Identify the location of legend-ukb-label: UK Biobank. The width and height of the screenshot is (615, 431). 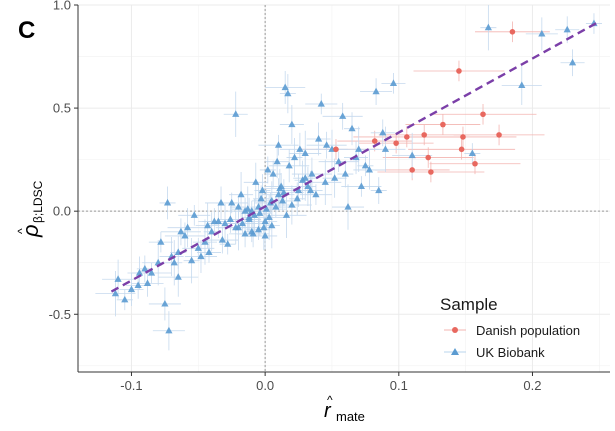
(510, 352).